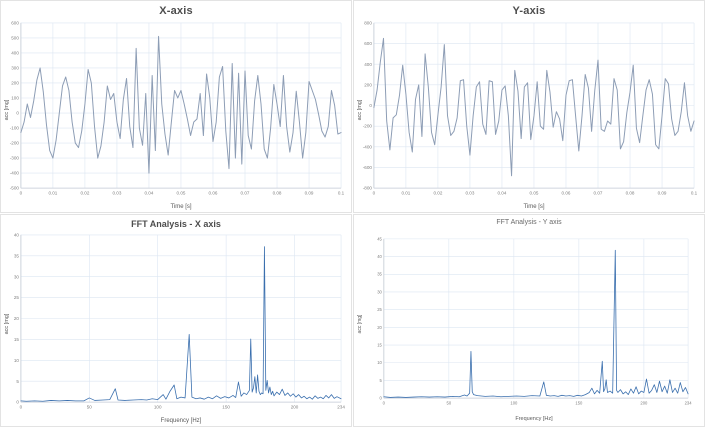  I want to click on svg-text: -600, so click(368, 167).